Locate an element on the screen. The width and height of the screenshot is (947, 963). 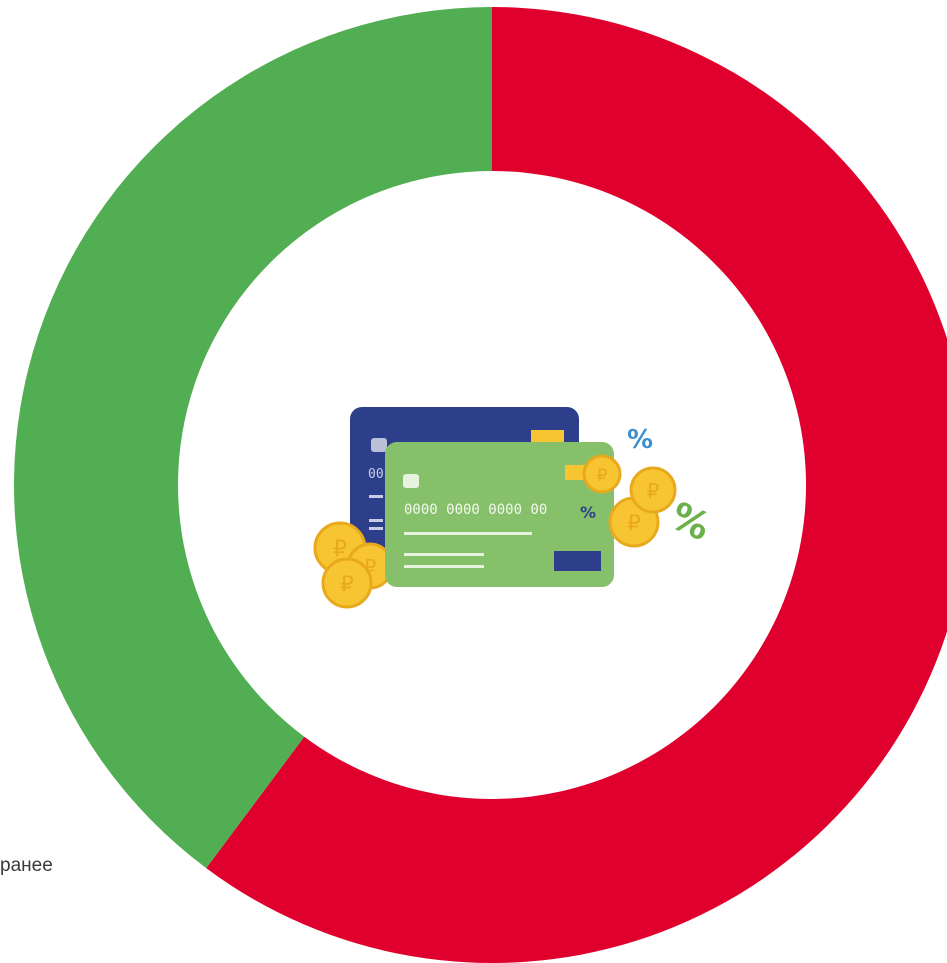
credit-cards-illustration: 00 ₽ ₽ ₽ 0000 0000 0000 00 ₽ is located at coordinates (515, 508).